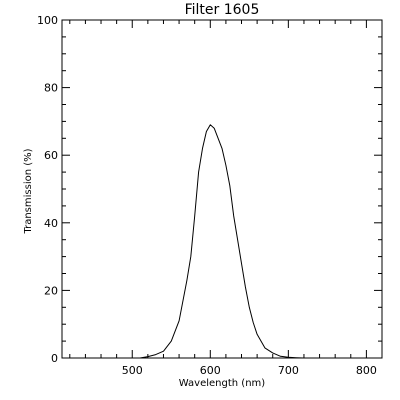 This screenshot has width=400, height=400. What do you see at coordinates (51, 223) in the screenshot?
I see `y-tick-label: 40` at bounding box center [51, 223].